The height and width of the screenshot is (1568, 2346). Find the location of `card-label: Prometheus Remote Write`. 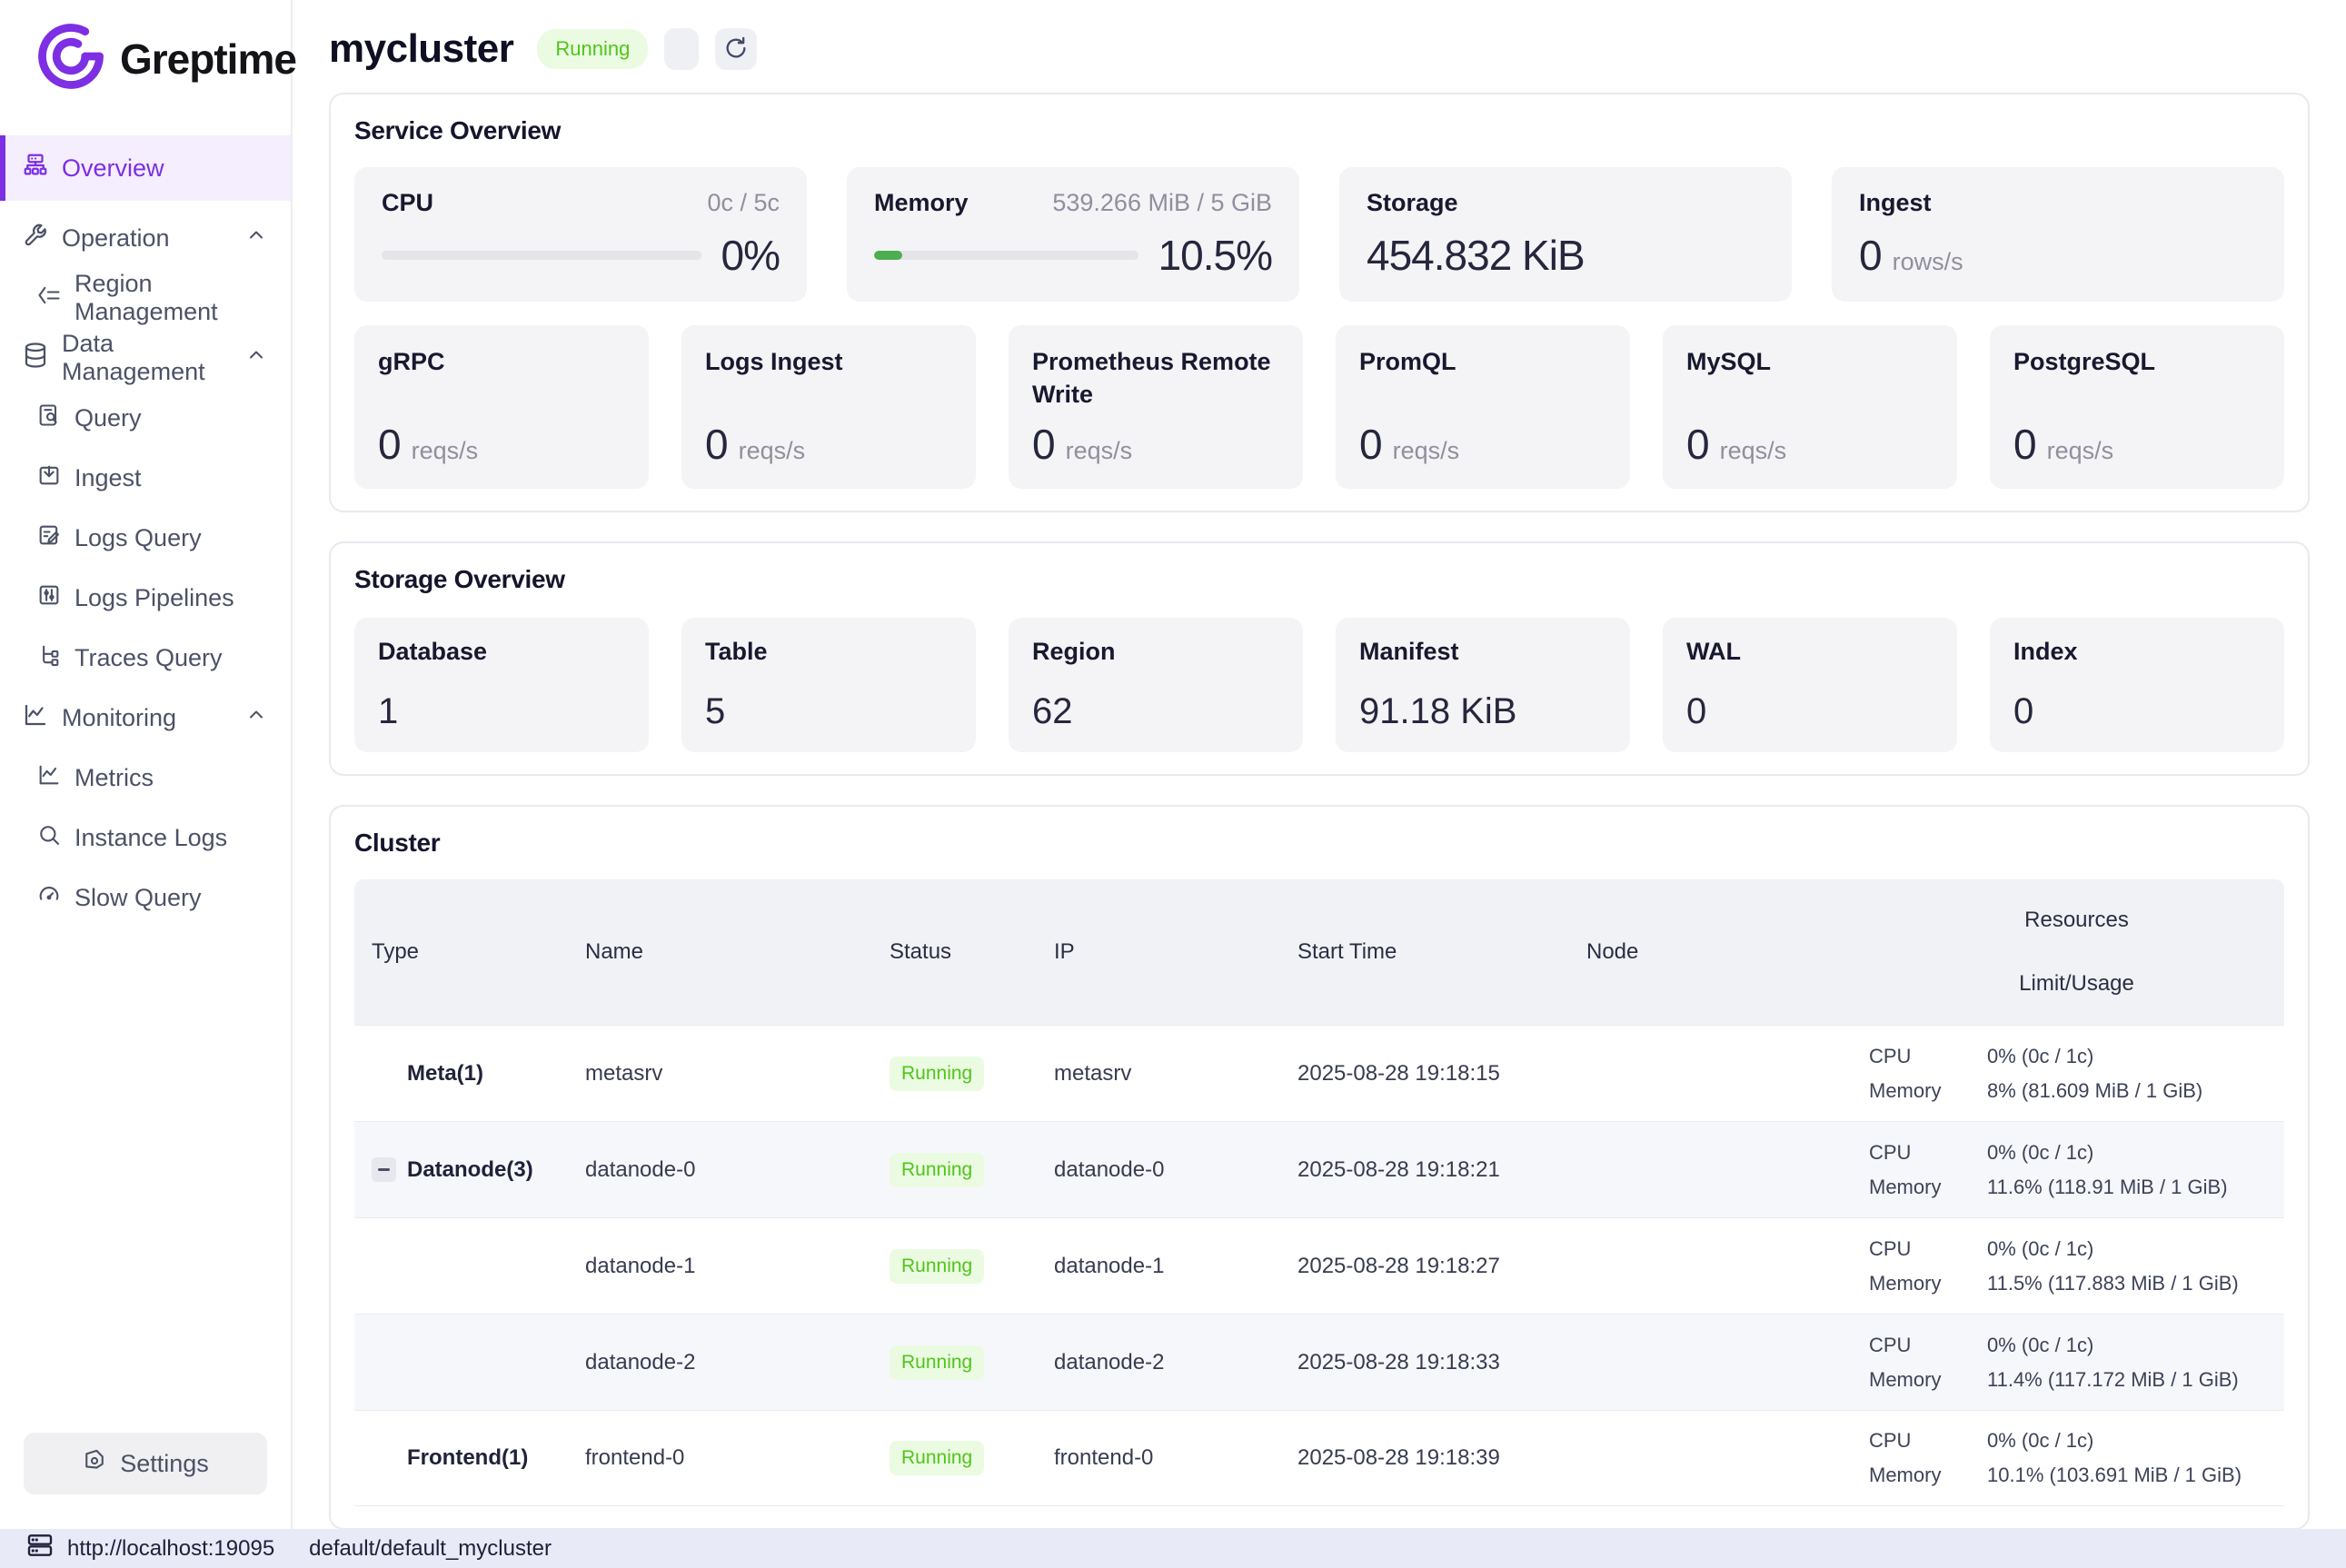

card-label: Prometheus Remote Write is located at coordinates (1151, 378).